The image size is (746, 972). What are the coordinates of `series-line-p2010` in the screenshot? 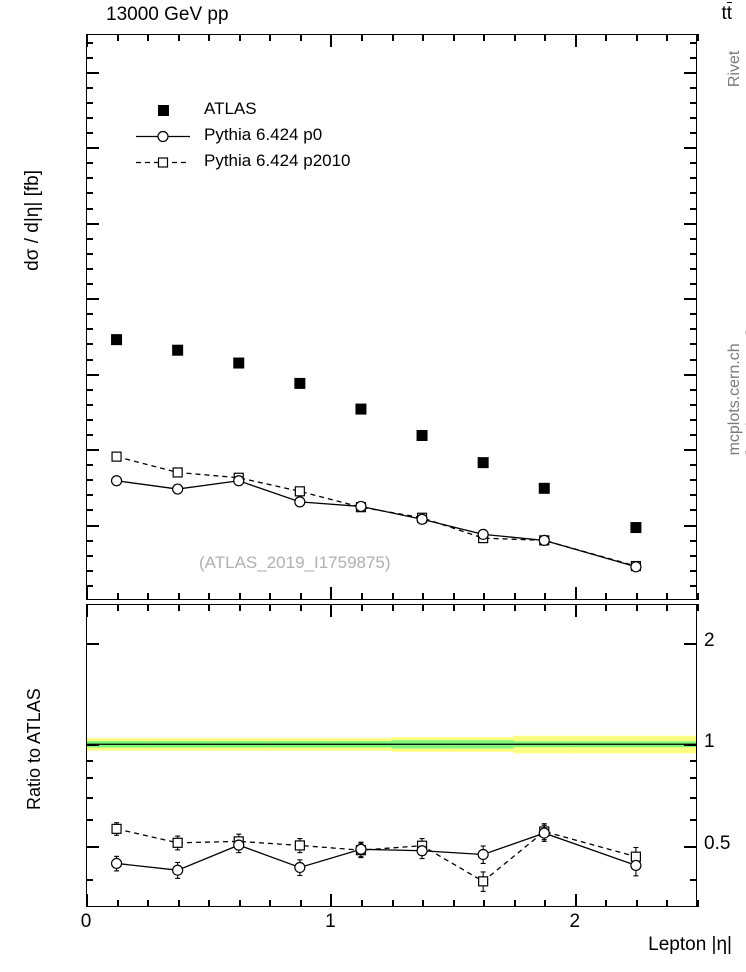 It's located at (376, 511).